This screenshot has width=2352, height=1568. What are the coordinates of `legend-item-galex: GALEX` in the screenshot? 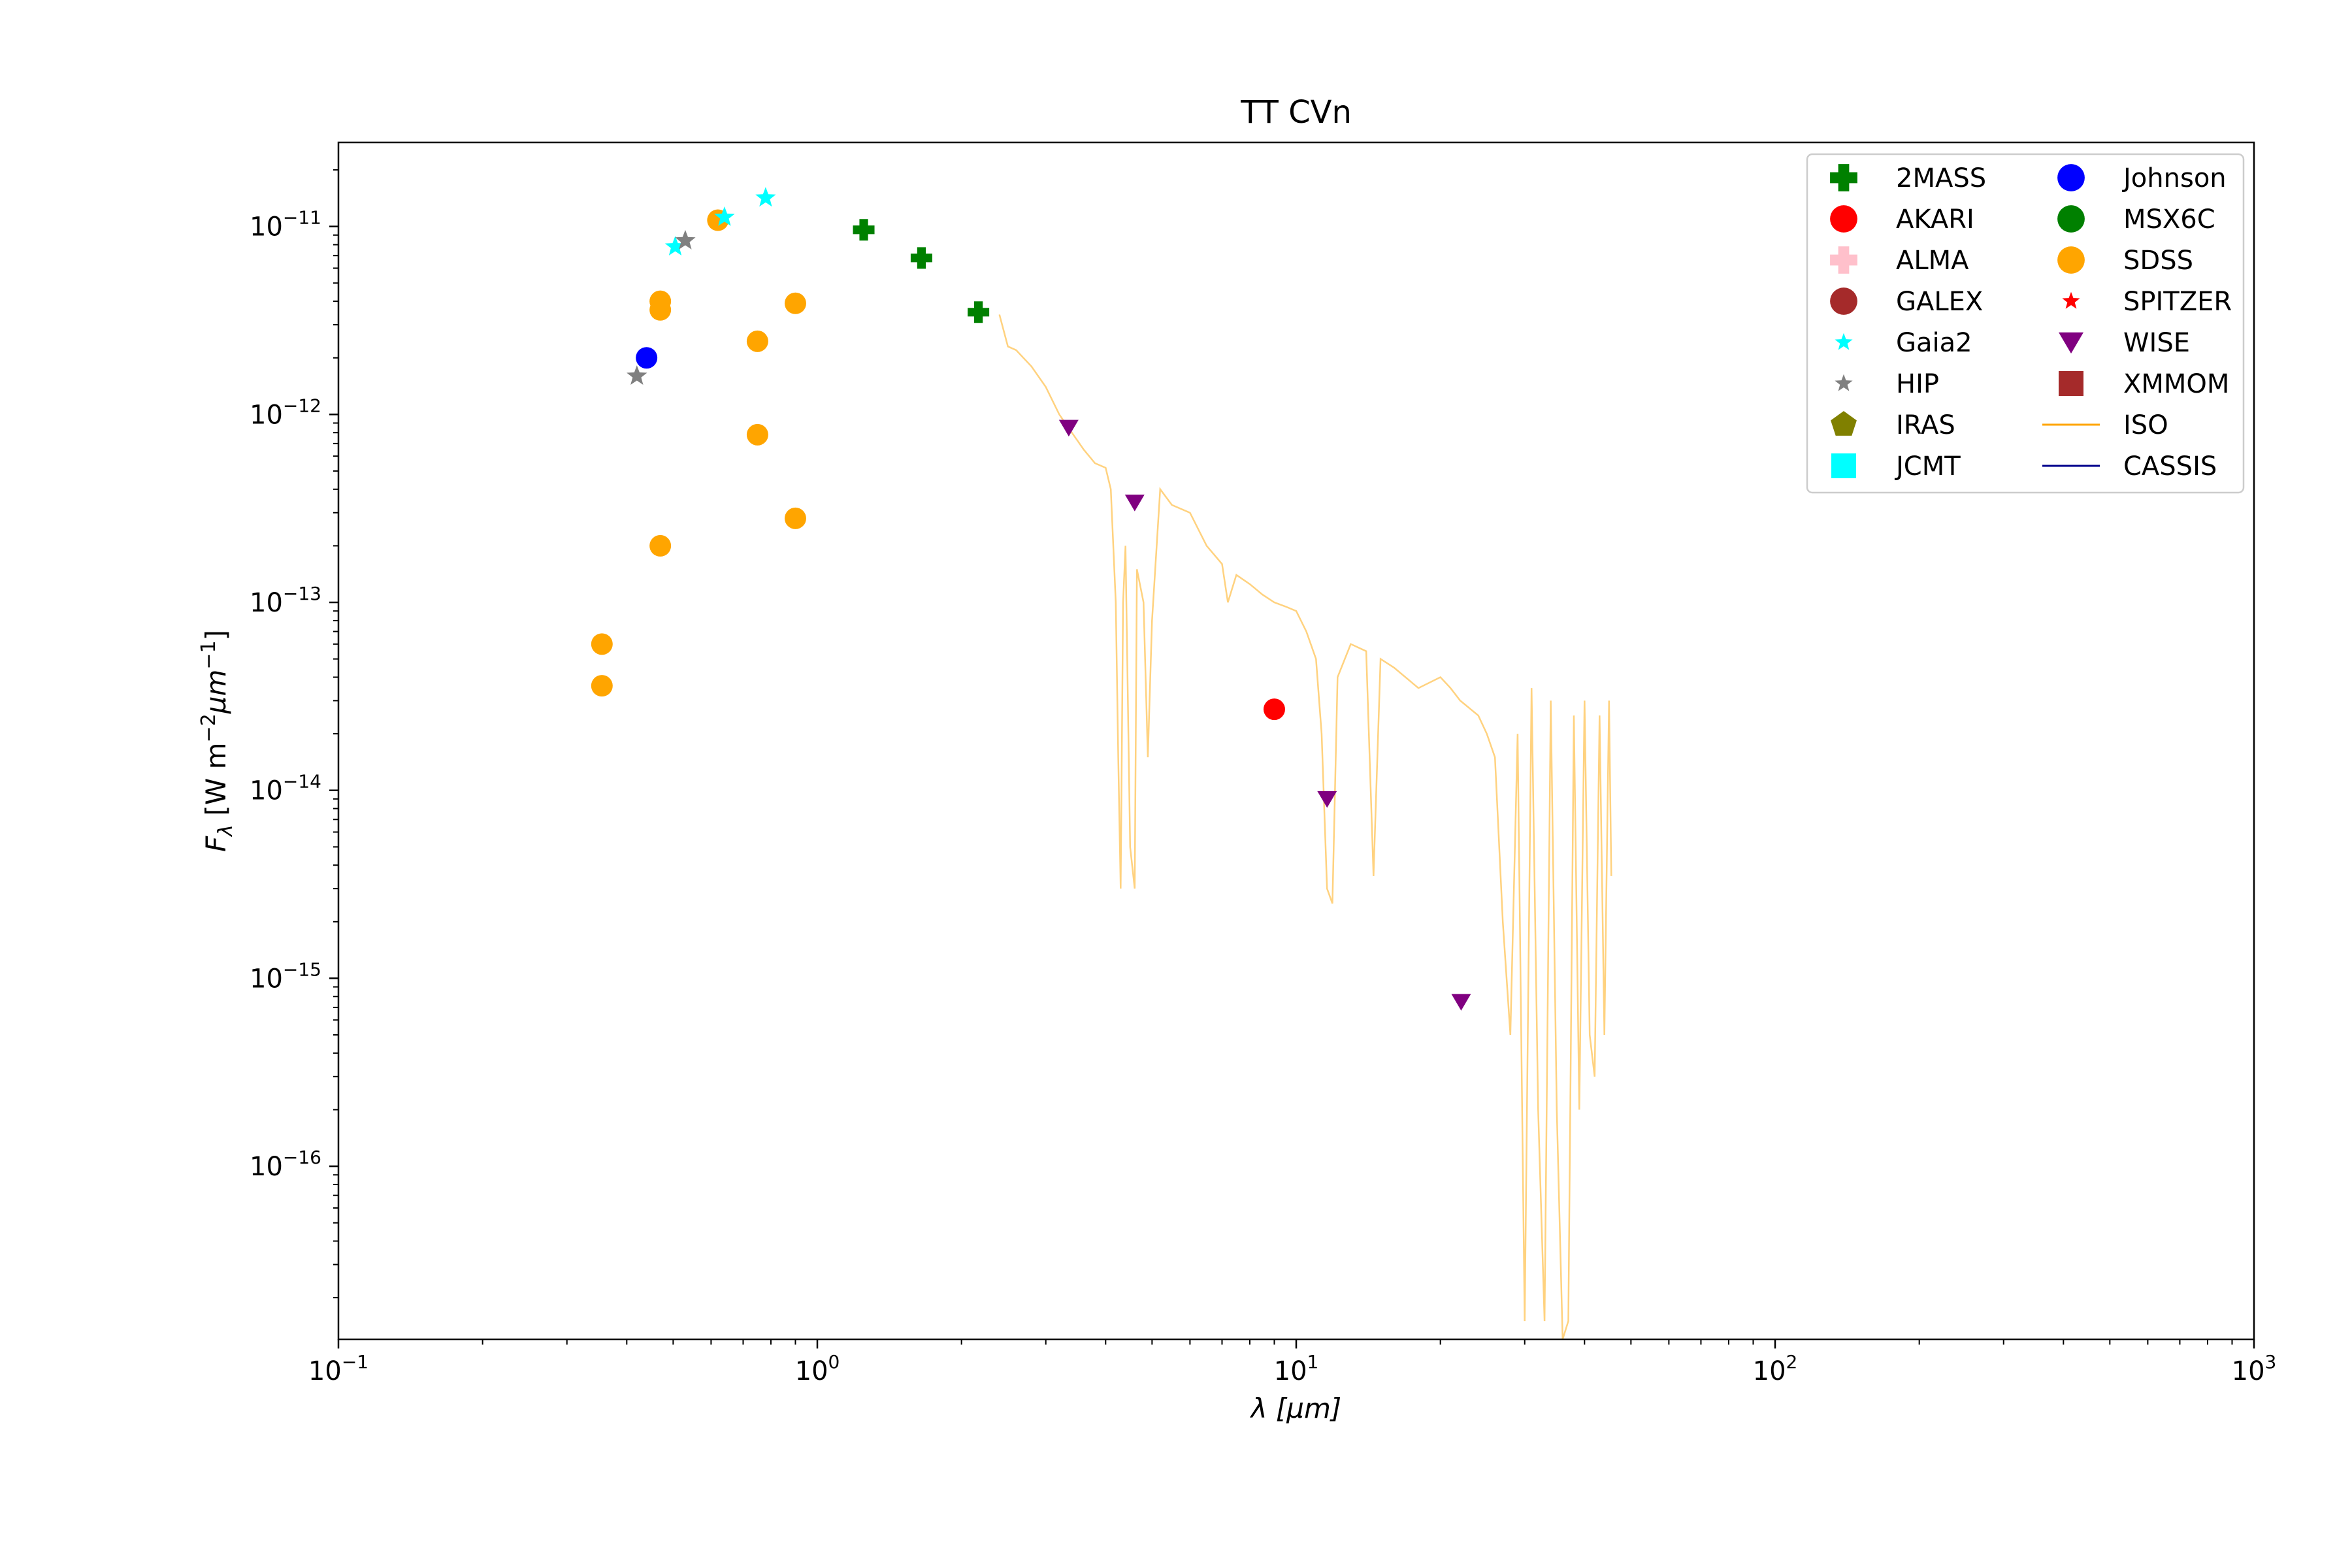 It's located at (1906, 302).